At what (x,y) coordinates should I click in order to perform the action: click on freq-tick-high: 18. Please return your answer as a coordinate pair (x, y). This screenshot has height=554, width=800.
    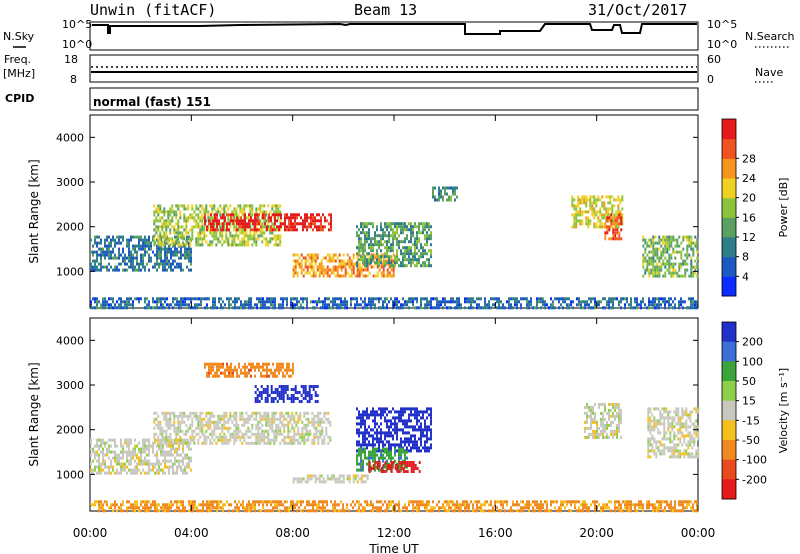
    Looking at the image, I should click on (71, 59).